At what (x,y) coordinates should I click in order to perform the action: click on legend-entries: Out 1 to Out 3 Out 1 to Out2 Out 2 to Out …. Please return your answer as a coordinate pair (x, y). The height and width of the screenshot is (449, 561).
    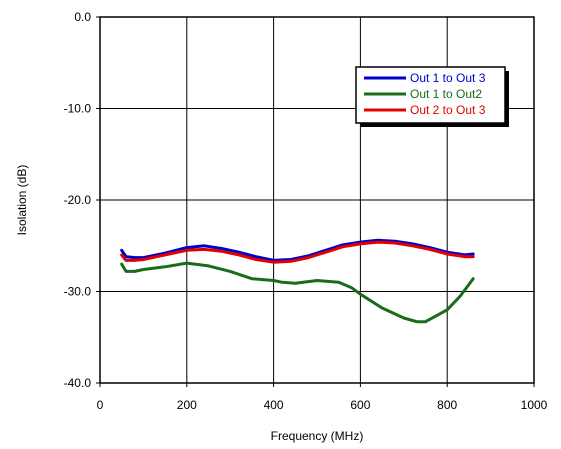
    Looking at the image, I should click on (425, 94).